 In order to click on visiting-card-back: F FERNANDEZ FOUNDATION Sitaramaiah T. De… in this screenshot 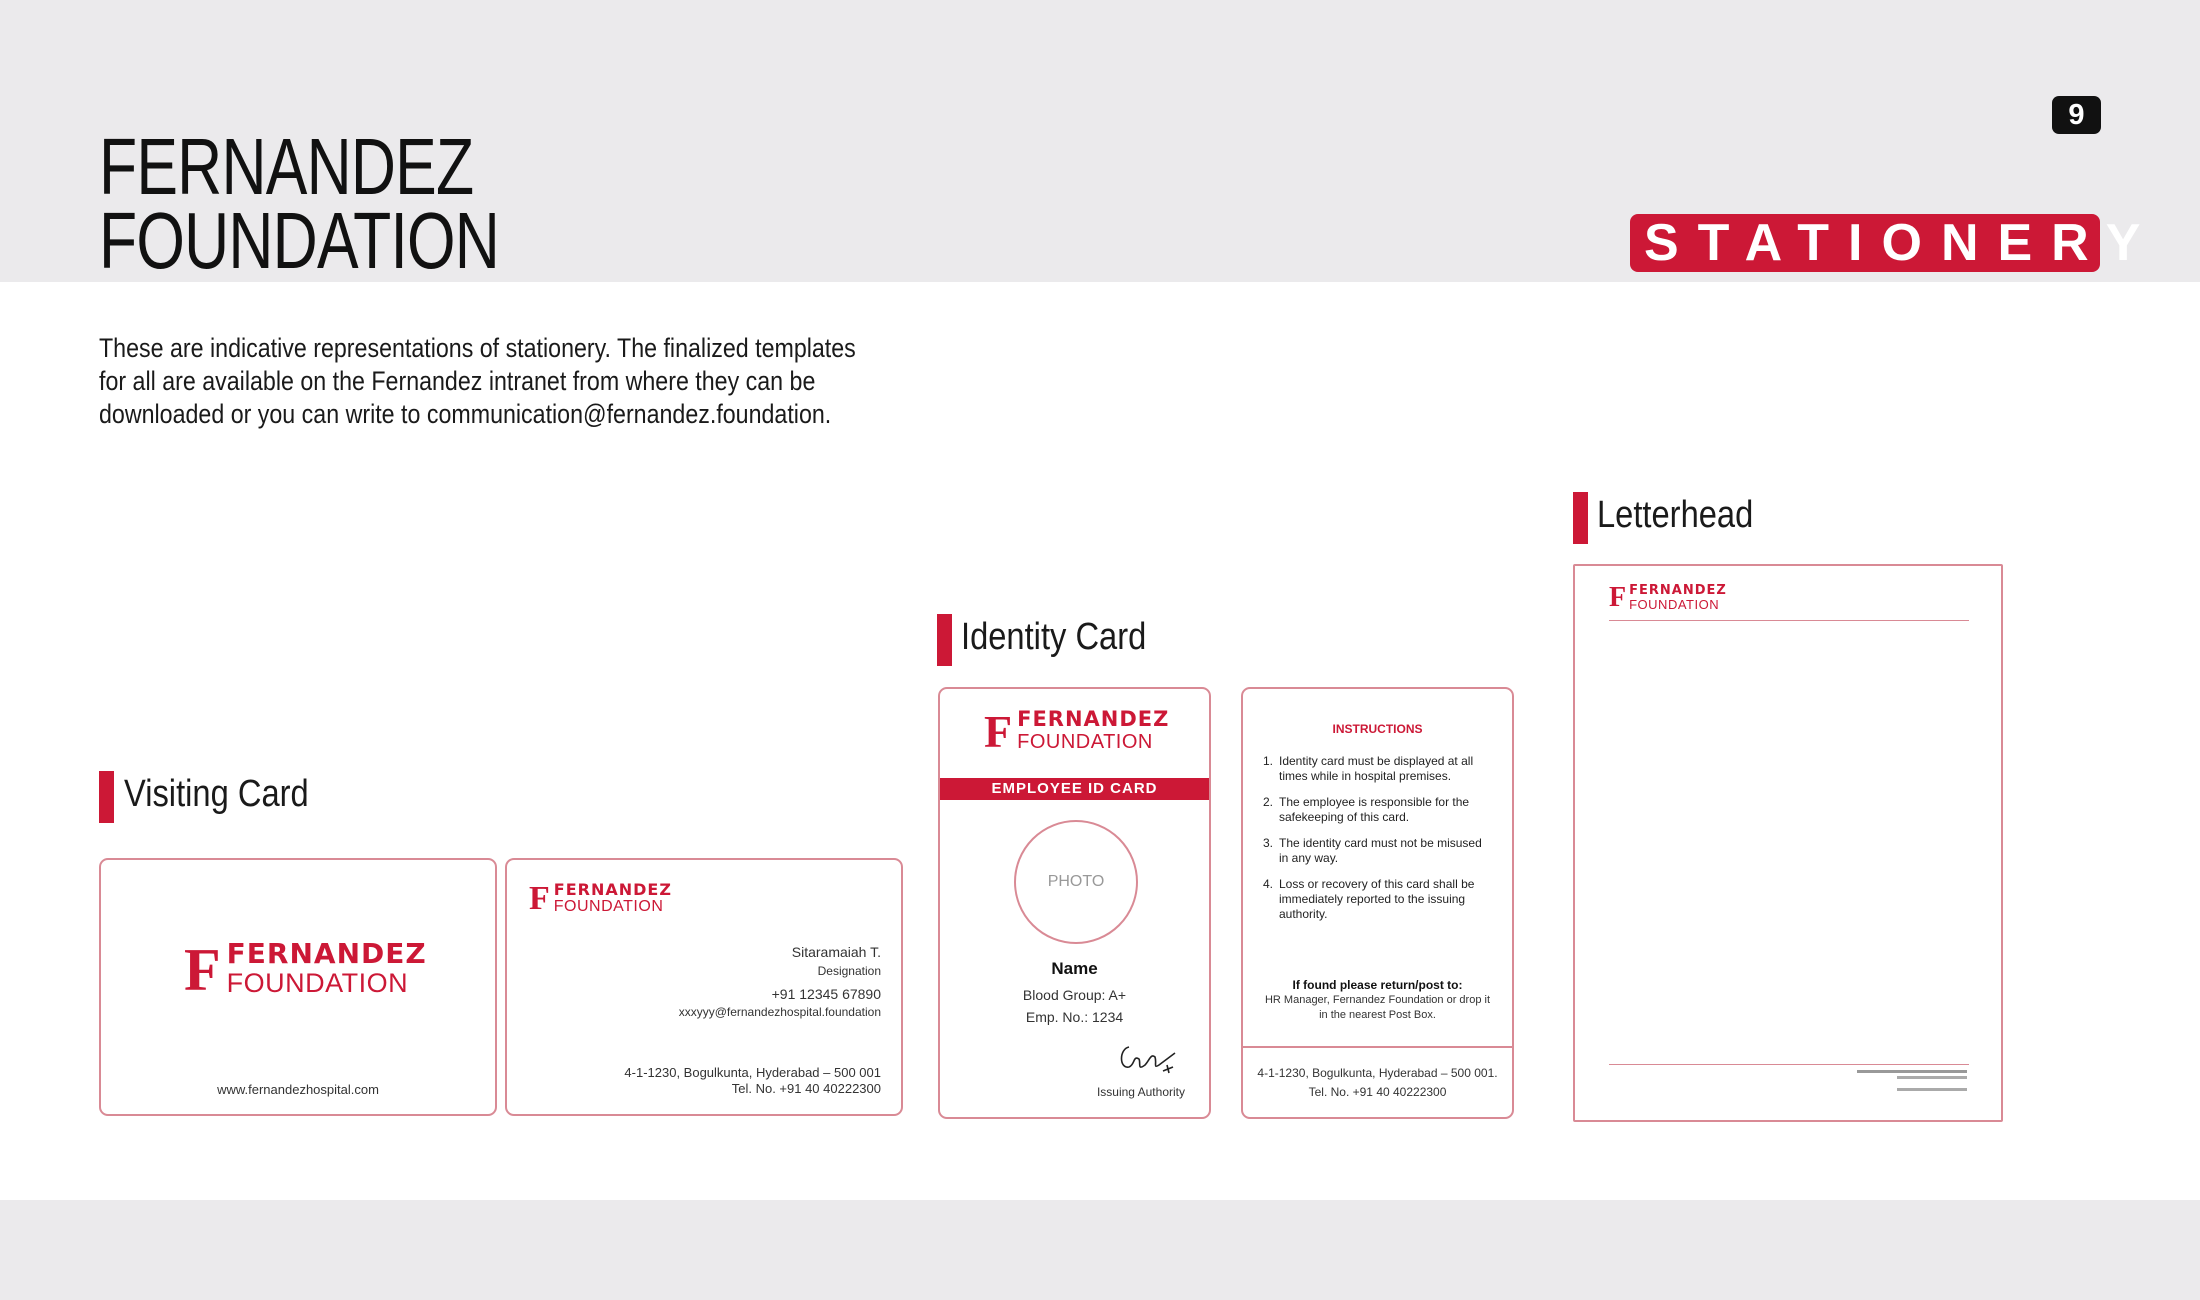, I will do `click(704, 987)`.